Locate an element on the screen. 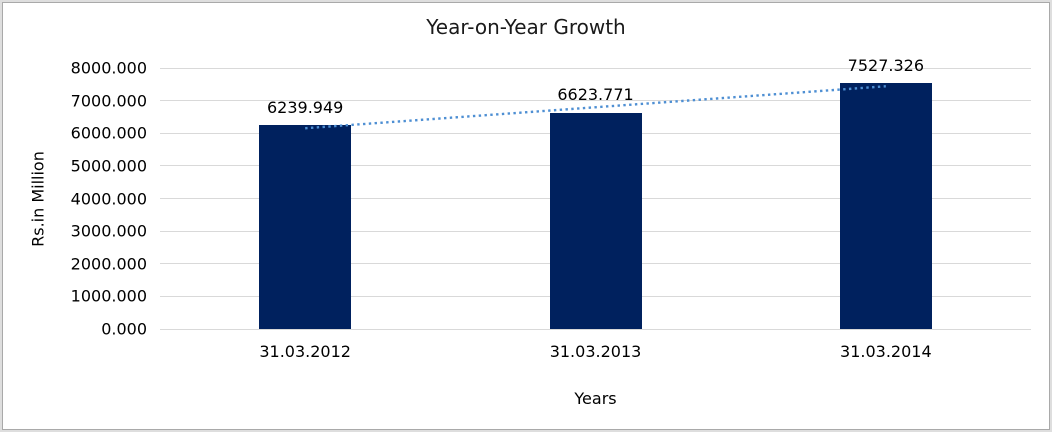 This screenshot has width=1052, height=432. x-axis-ticks: 31.03.2012 31.03.2013 31.03.2014 is located at coordinates (595, 353).